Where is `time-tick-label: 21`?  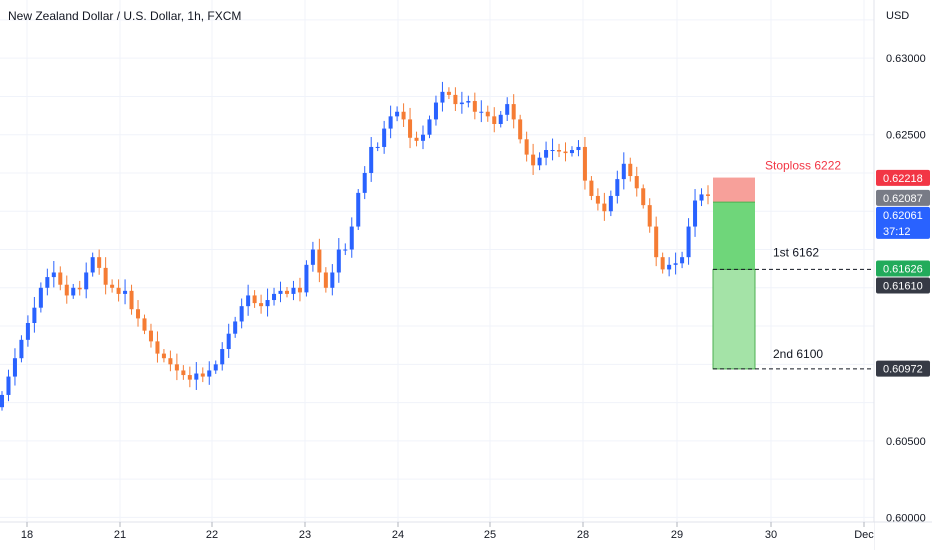
time-tick-label: 21 is located at coordinates (120, 535).